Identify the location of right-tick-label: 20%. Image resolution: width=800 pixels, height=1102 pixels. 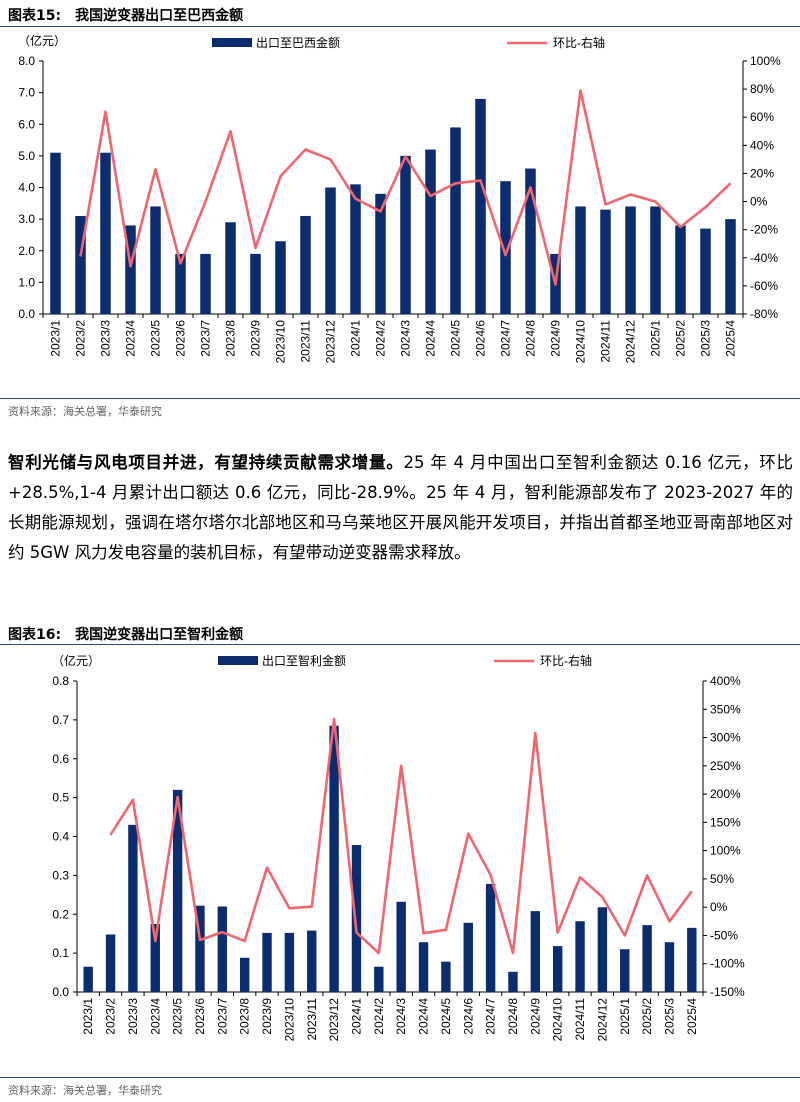
(762, 173).